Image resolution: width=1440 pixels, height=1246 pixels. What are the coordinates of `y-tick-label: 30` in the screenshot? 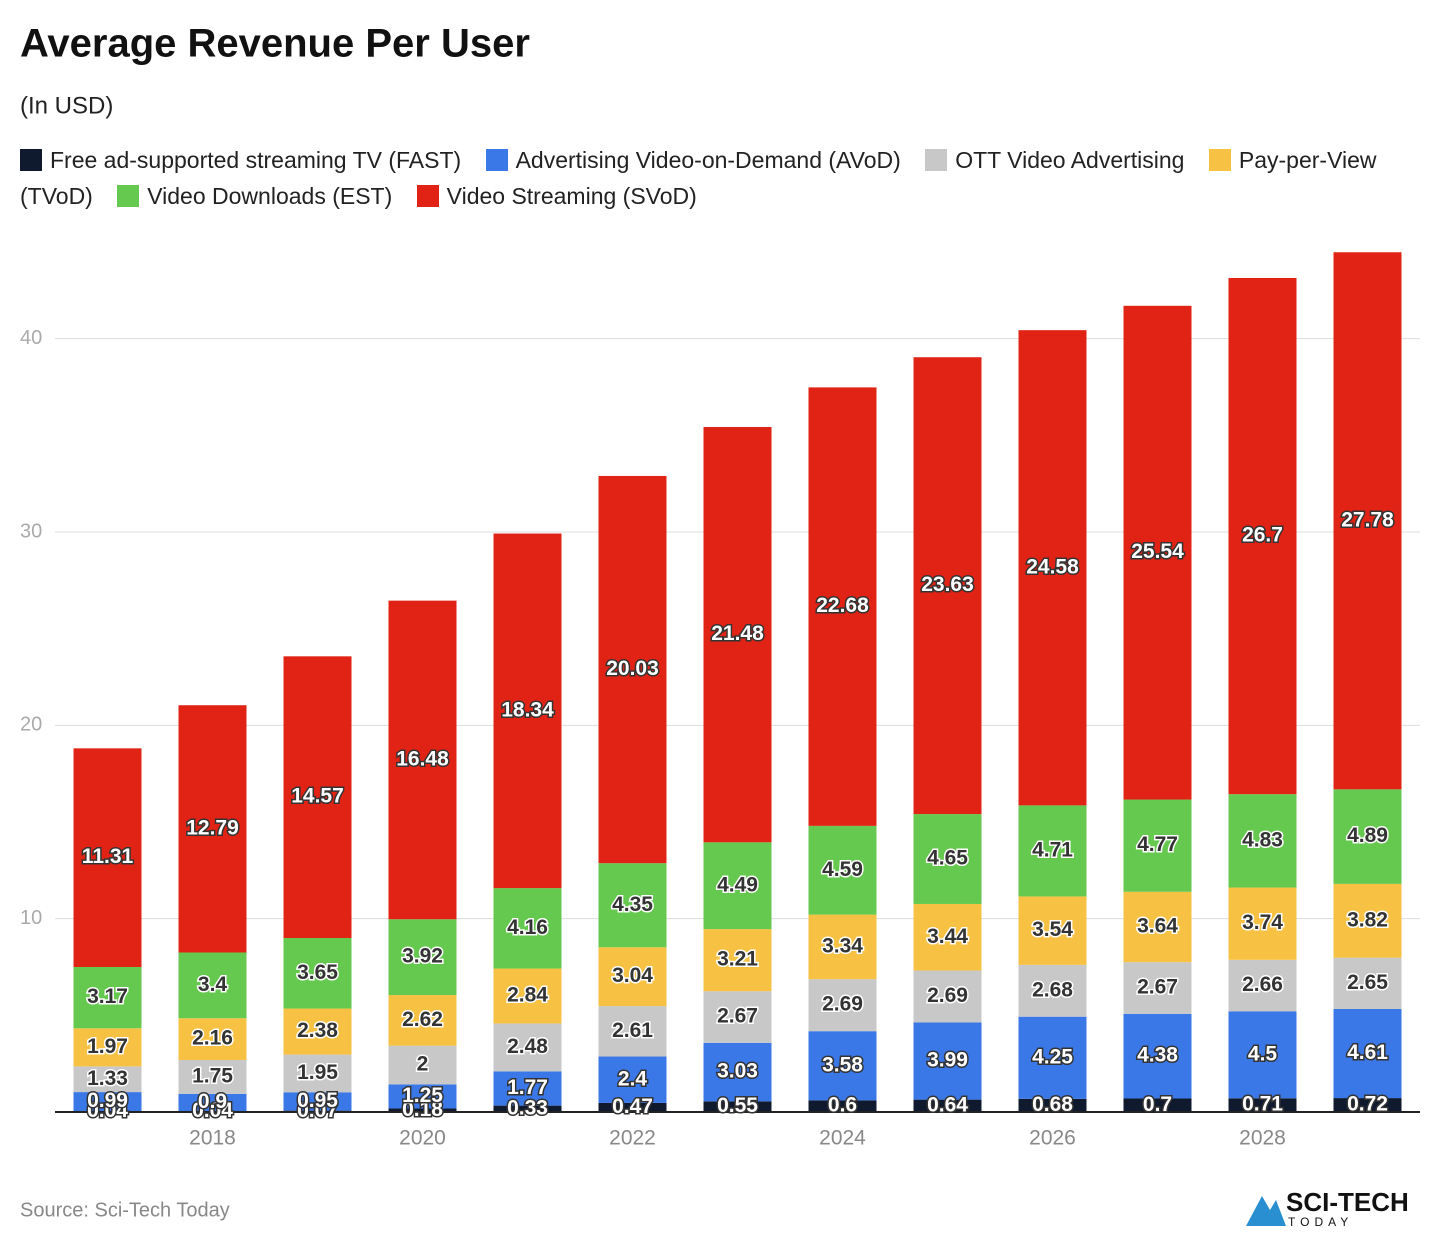 It's located at (31, 531).